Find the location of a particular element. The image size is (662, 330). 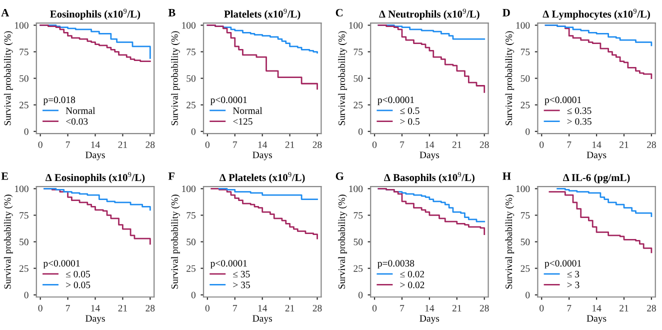

text: D is located at coordinates (506, 12).